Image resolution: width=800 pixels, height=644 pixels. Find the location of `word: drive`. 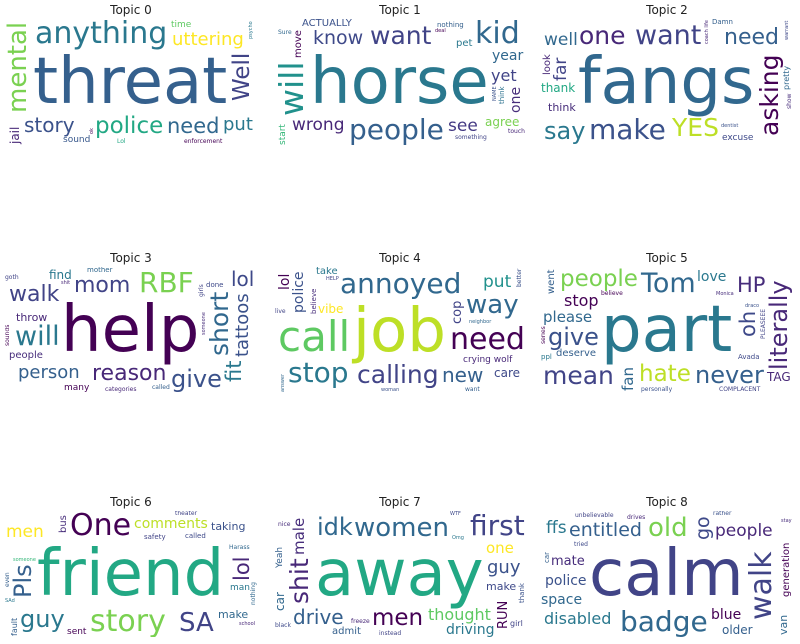

word: drive is located at coordinates (318, 617).